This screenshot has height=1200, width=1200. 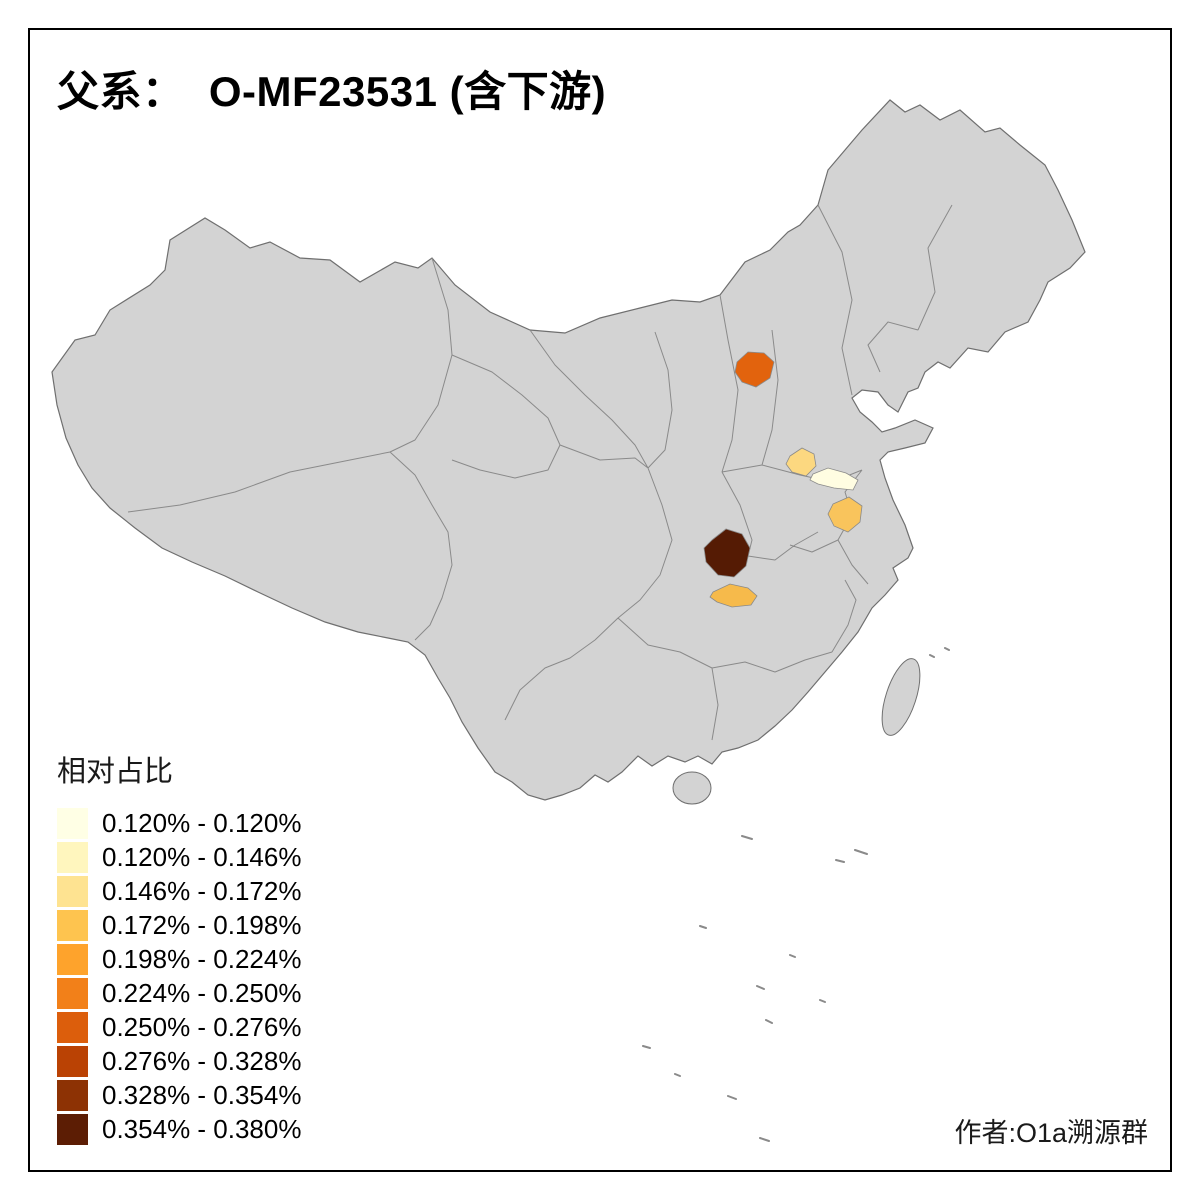 I want to click on legend-item: 0.120% - 0.146%, so click(x=179, y=857).